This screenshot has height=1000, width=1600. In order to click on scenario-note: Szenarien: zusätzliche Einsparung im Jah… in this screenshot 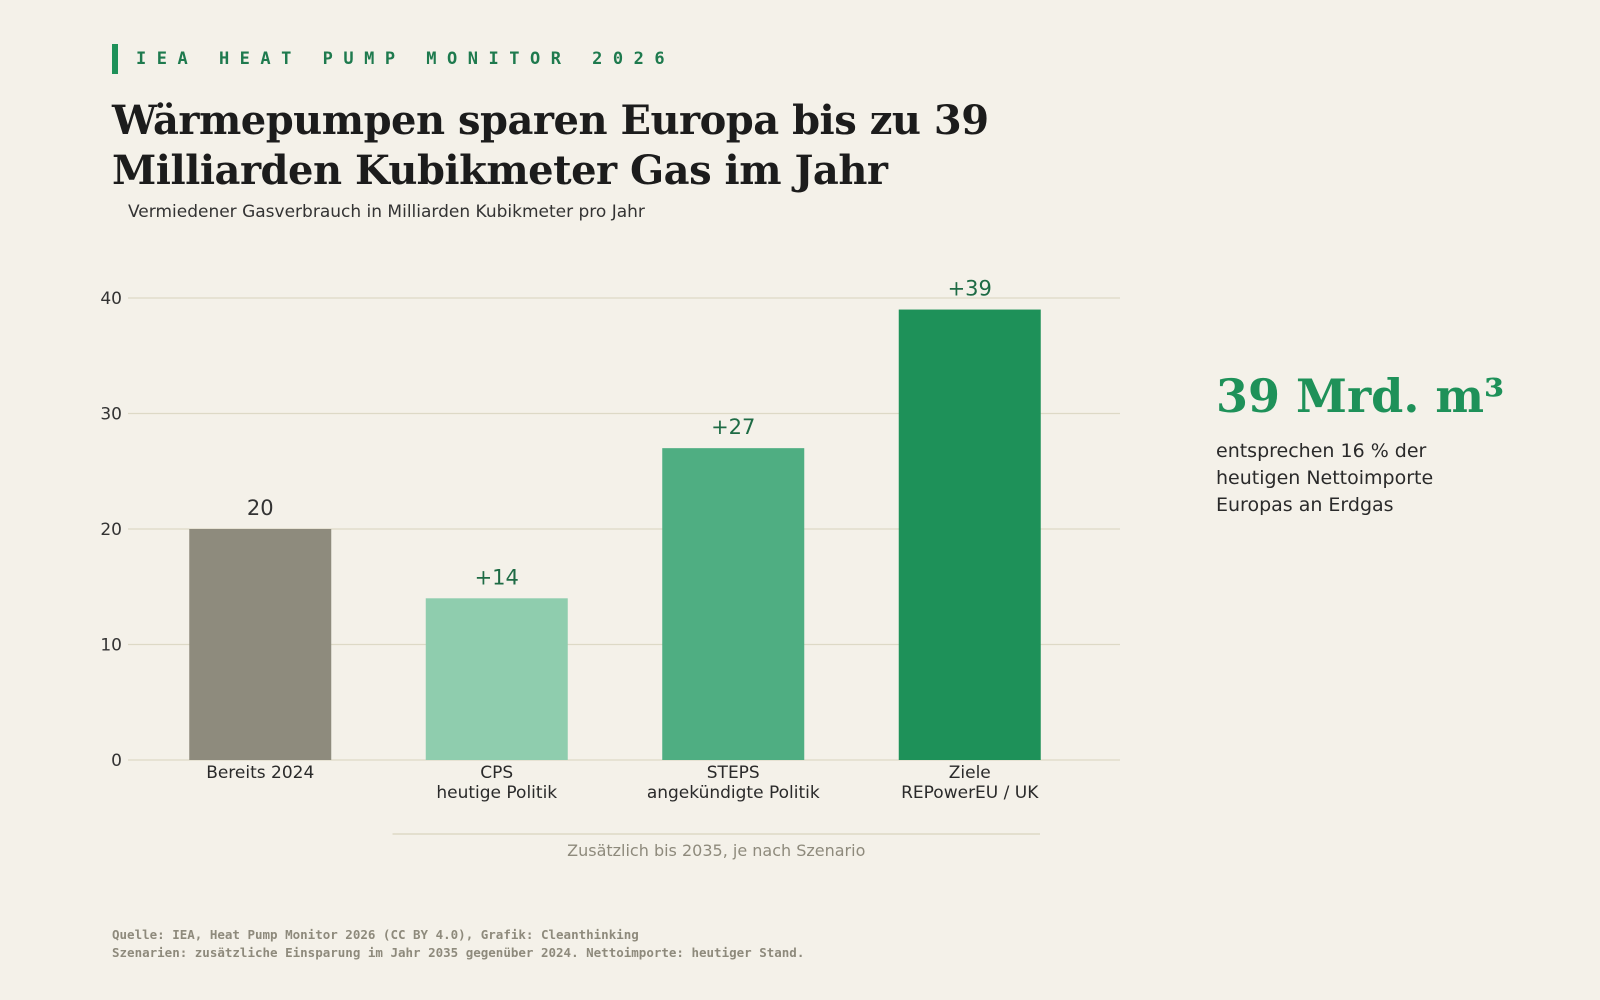, I will do `click(458, 952)`.